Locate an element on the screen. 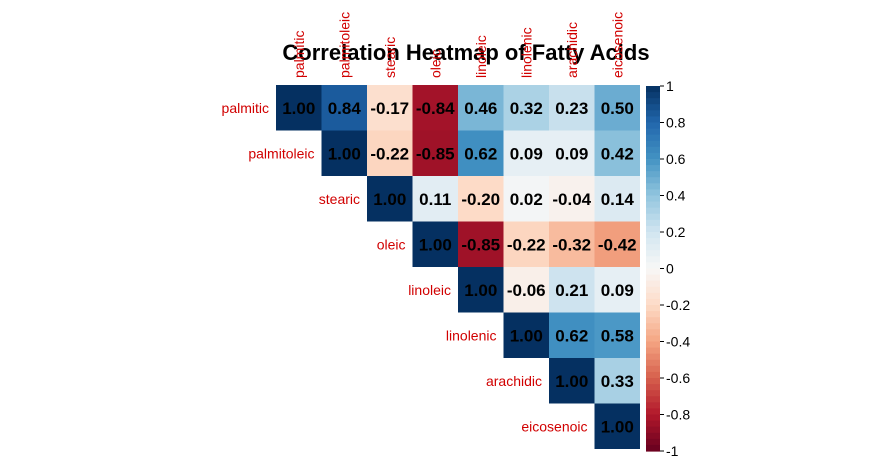 This screenshot has width=885, height=457. heatmap-cell-linolenic-eicosenoic is located at coordinates (617, 335).